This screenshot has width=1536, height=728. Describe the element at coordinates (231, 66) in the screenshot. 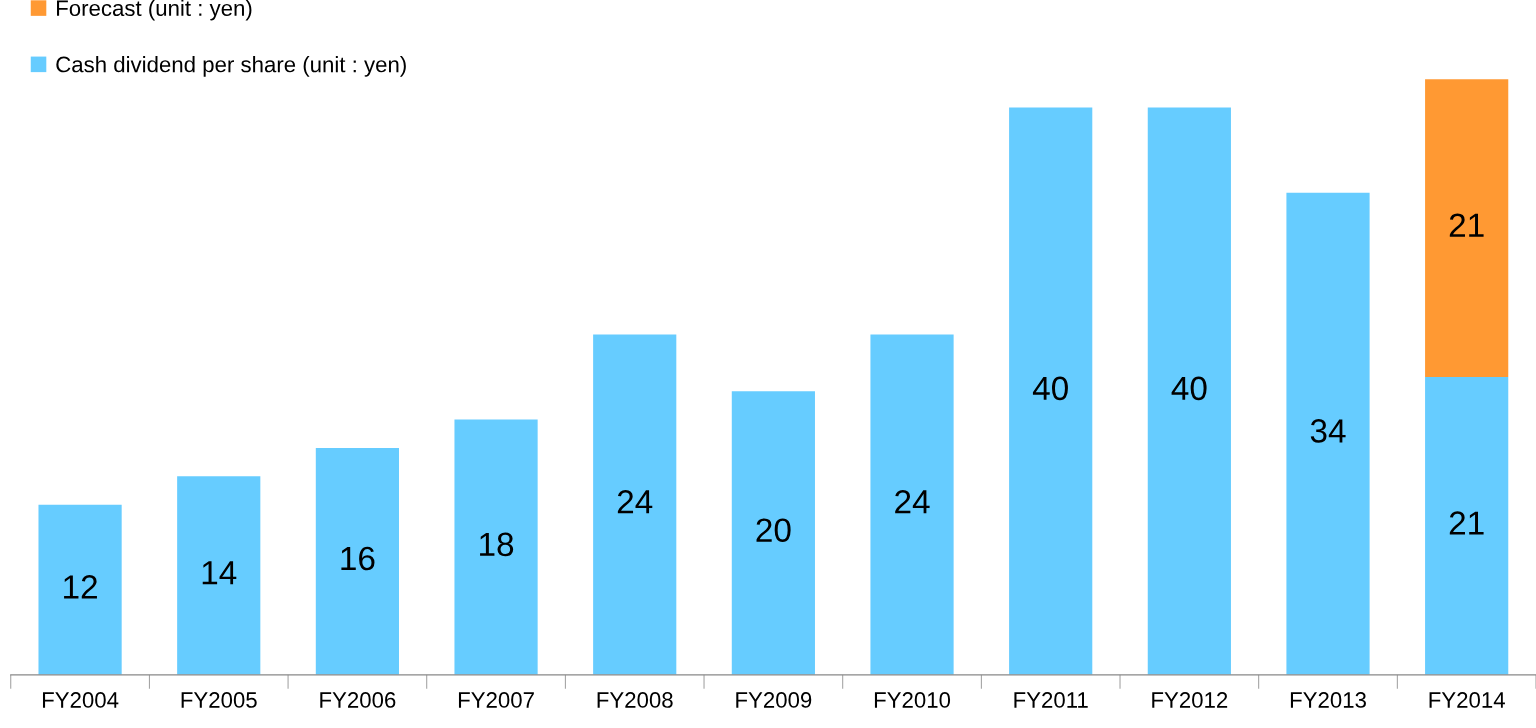

I see `legend-label: Cash dividend per share (unit : yen)` at that location.